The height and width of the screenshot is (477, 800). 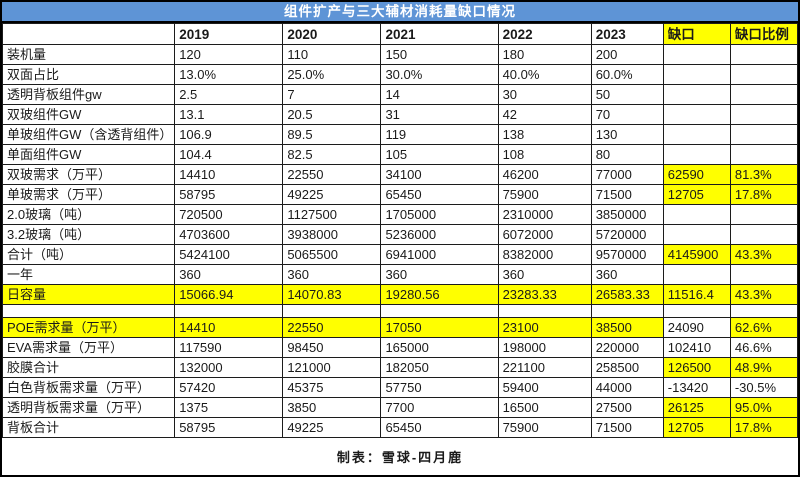 I want to click on cell: 3850000, so click(x=627, y=214).